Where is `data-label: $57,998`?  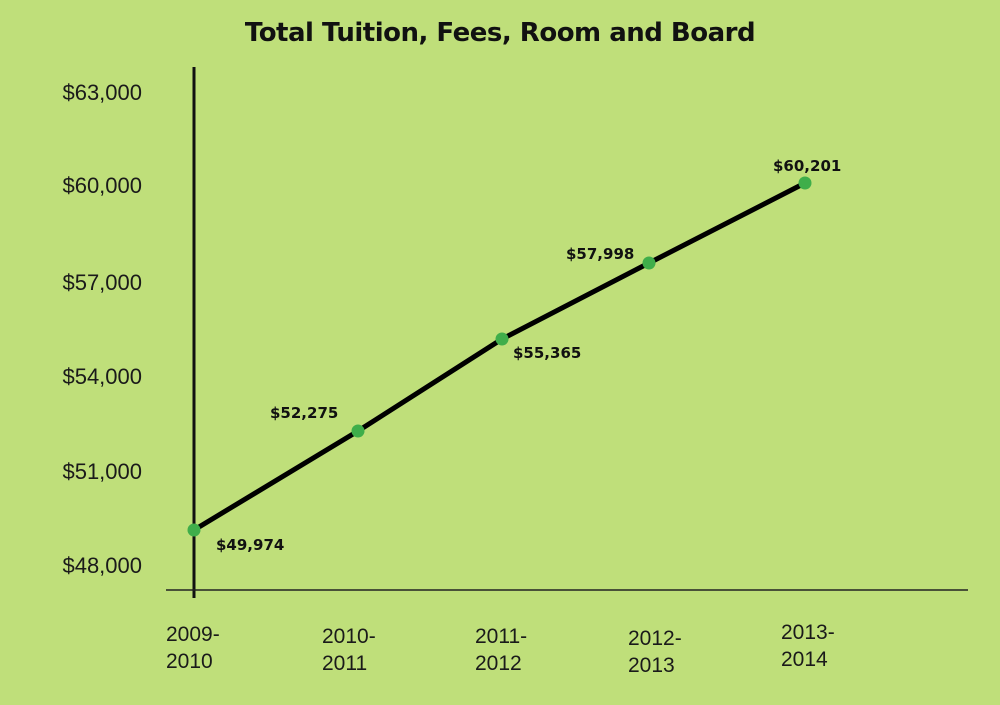
data-label: $57,998 is located at coordinates (600, 254).